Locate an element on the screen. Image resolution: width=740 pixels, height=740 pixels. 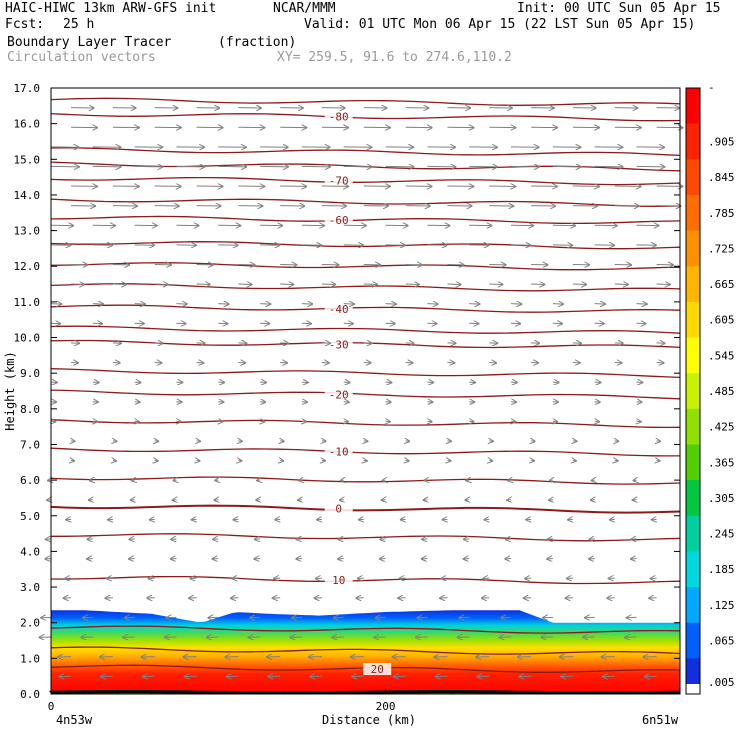
y-tick-label: 0.0 is located at coordinates (30, 694).